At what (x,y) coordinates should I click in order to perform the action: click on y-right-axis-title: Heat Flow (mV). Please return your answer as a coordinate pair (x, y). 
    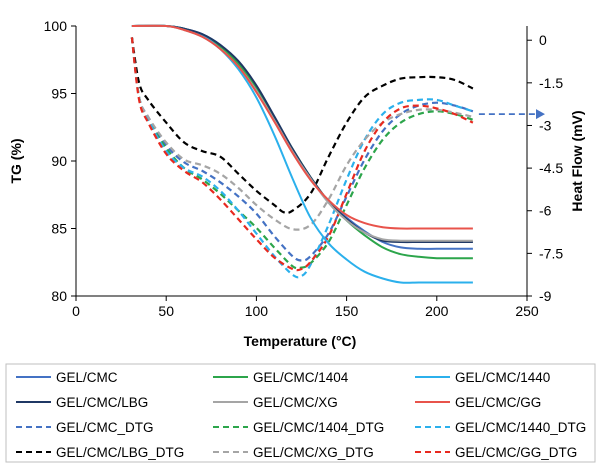
    Looking at the image, I should click on (577, 160).